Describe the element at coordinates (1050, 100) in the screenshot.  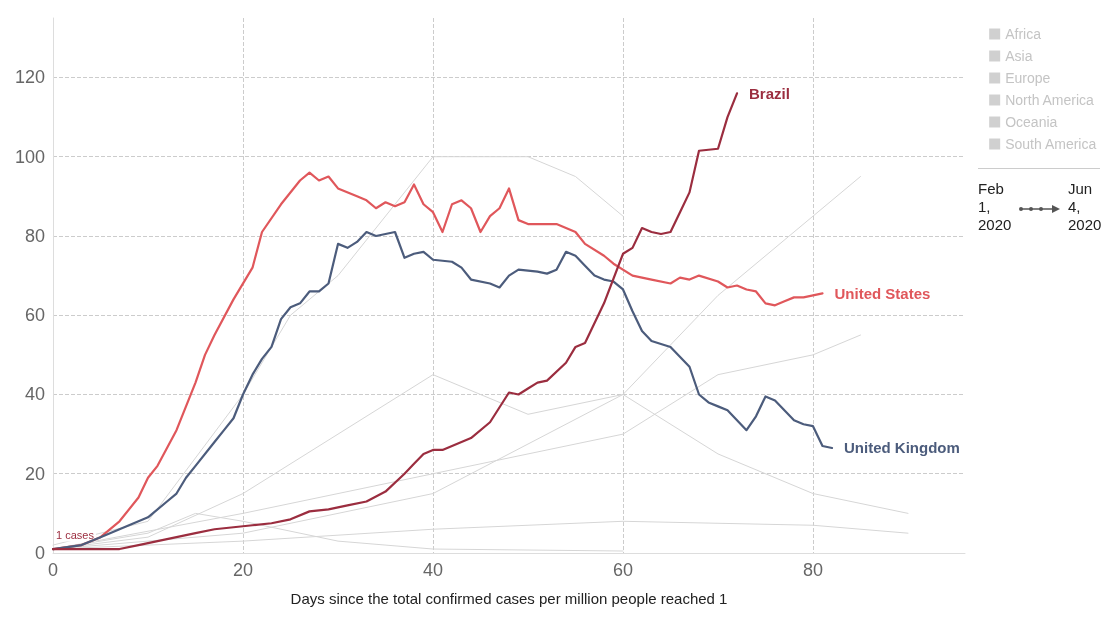
I see `legend-label: North America` at that location.